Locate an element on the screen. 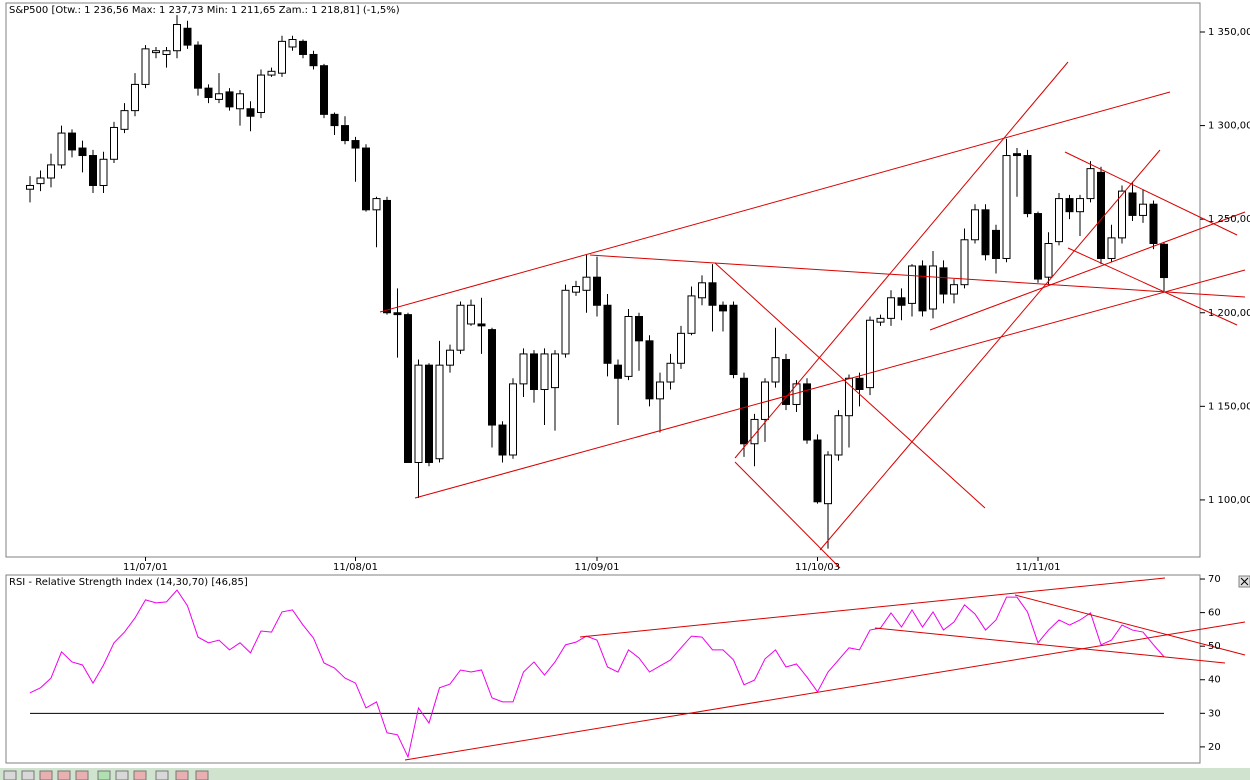 This screenshot has width=1250, height=780. y-tick-label: 20 is located at coordinates (1214, 747).